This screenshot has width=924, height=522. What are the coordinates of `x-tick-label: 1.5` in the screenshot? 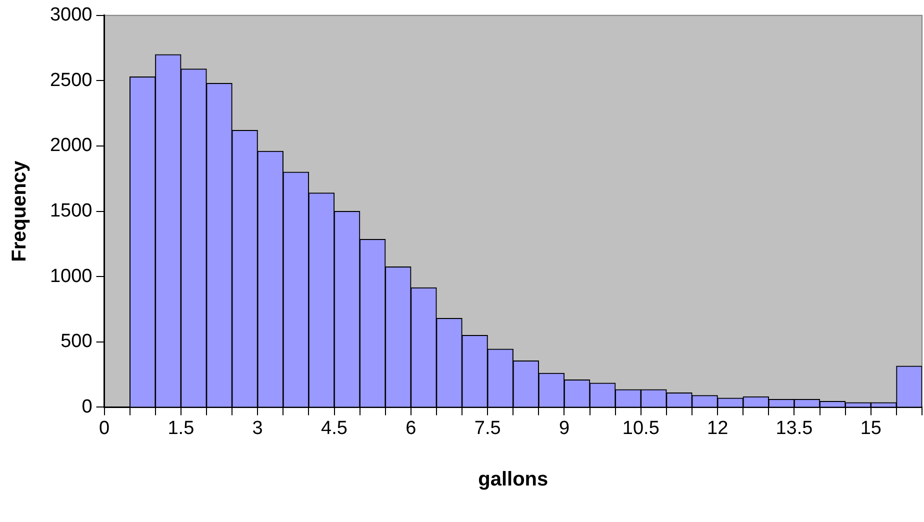 It's located at (181, 428).